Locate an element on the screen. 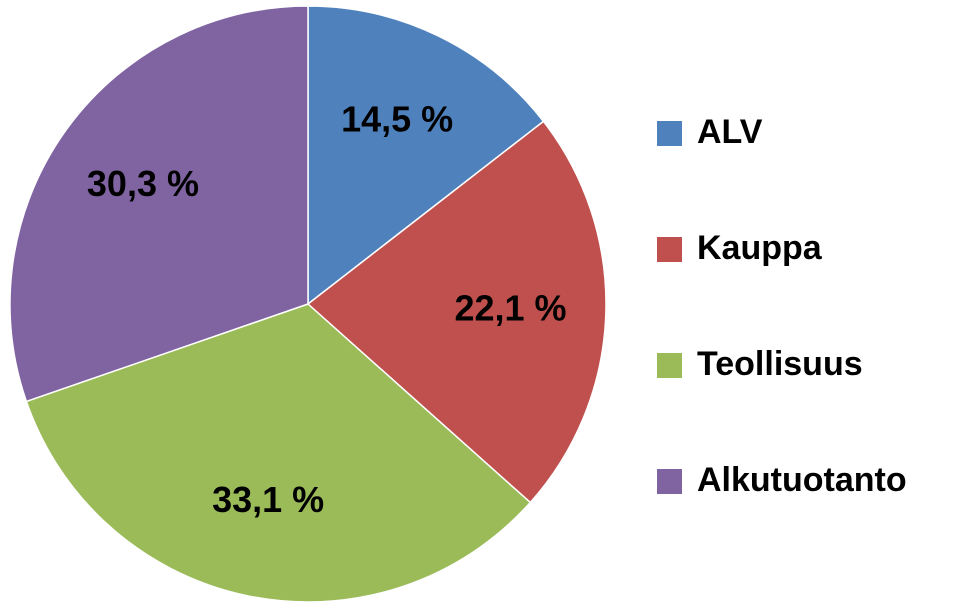 The image size is (978, 603). value-label: 14,5 % is located at coordinates (397, 119).